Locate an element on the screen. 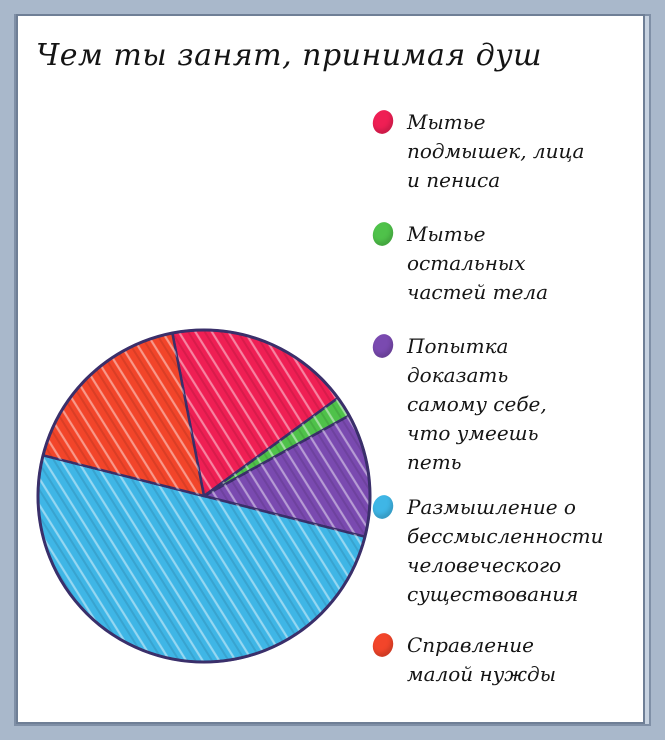  legend-label: Мытье остальных частей тела is located at coordinates (478, 263).